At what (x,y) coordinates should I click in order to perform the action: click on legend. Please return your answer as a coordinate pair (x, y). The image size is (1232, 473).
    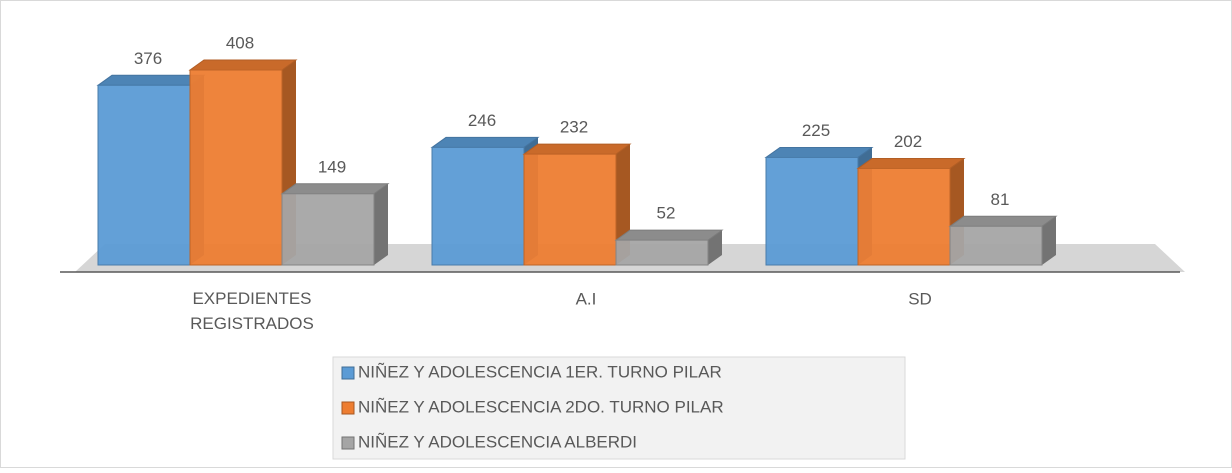
    Looking at the image, I should click on (619, 408).